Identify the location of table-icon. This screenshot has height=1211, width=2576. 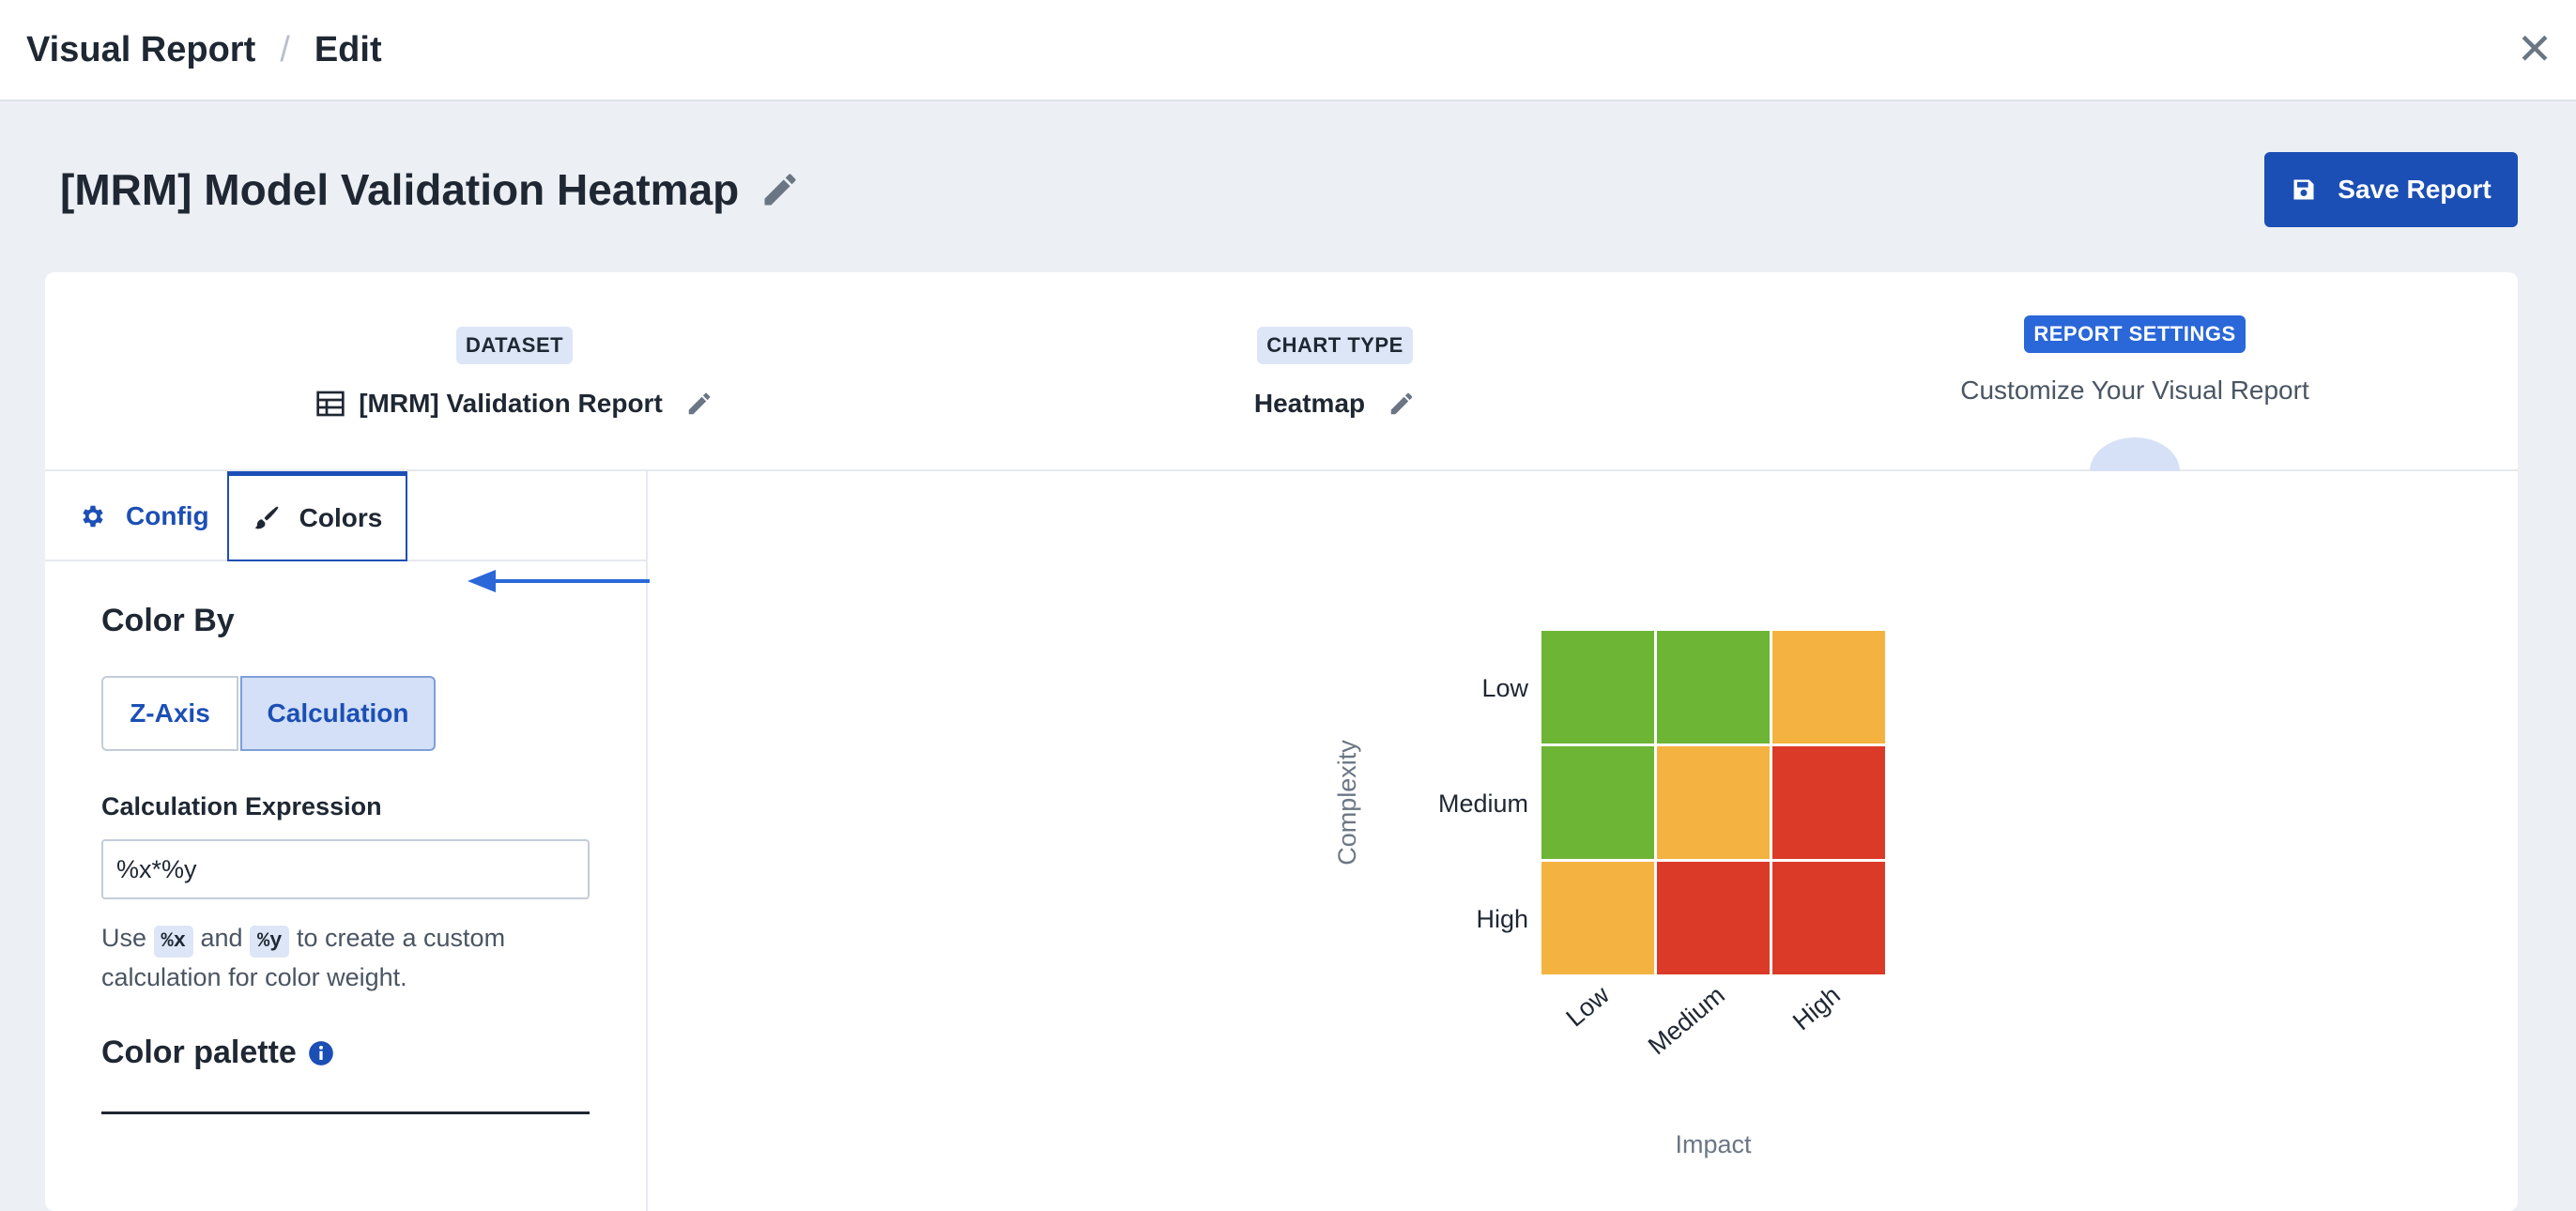
(331, 404).